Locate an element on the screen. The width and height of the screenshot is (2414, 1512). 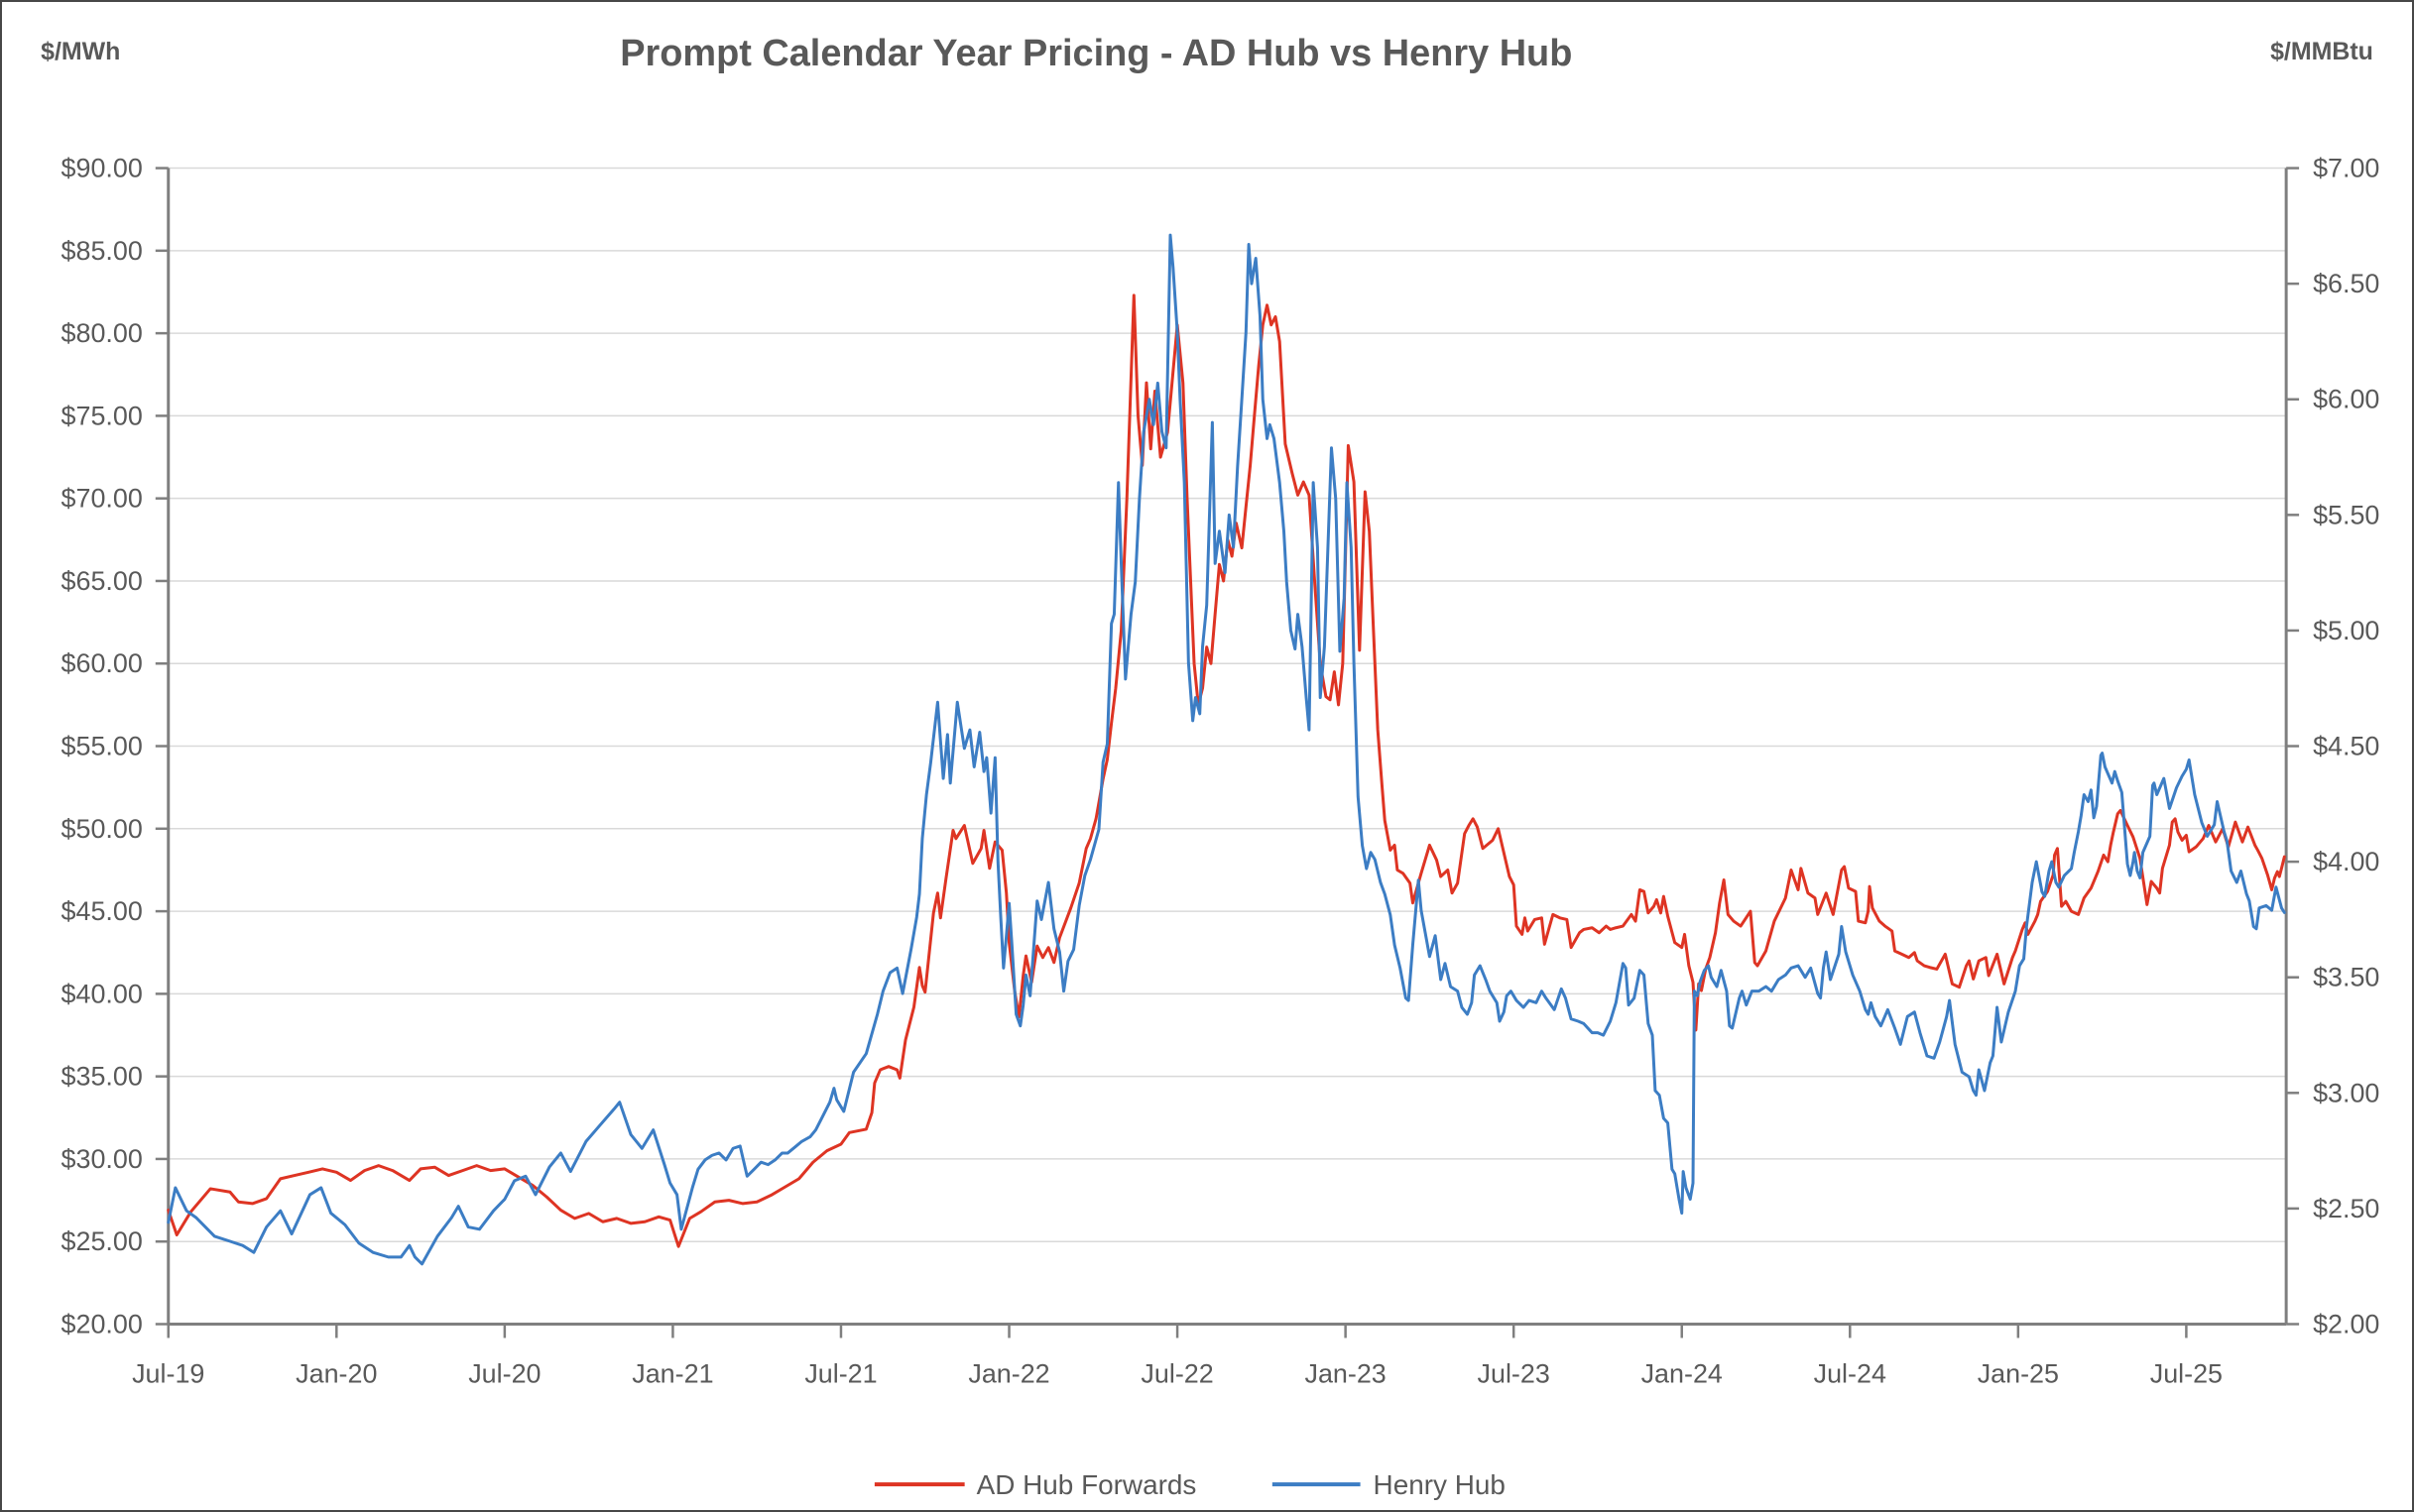
x-axis-tick-label: Jul-22 is located at coordinates (1177, 1373).